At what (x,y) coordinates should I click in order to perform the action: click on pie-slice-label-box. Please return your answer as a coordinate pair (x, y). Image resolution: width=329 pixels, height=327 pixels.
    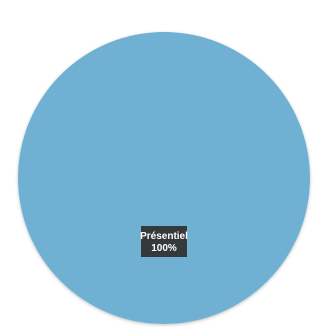
    Looking at the image, I should click on (164, 241).